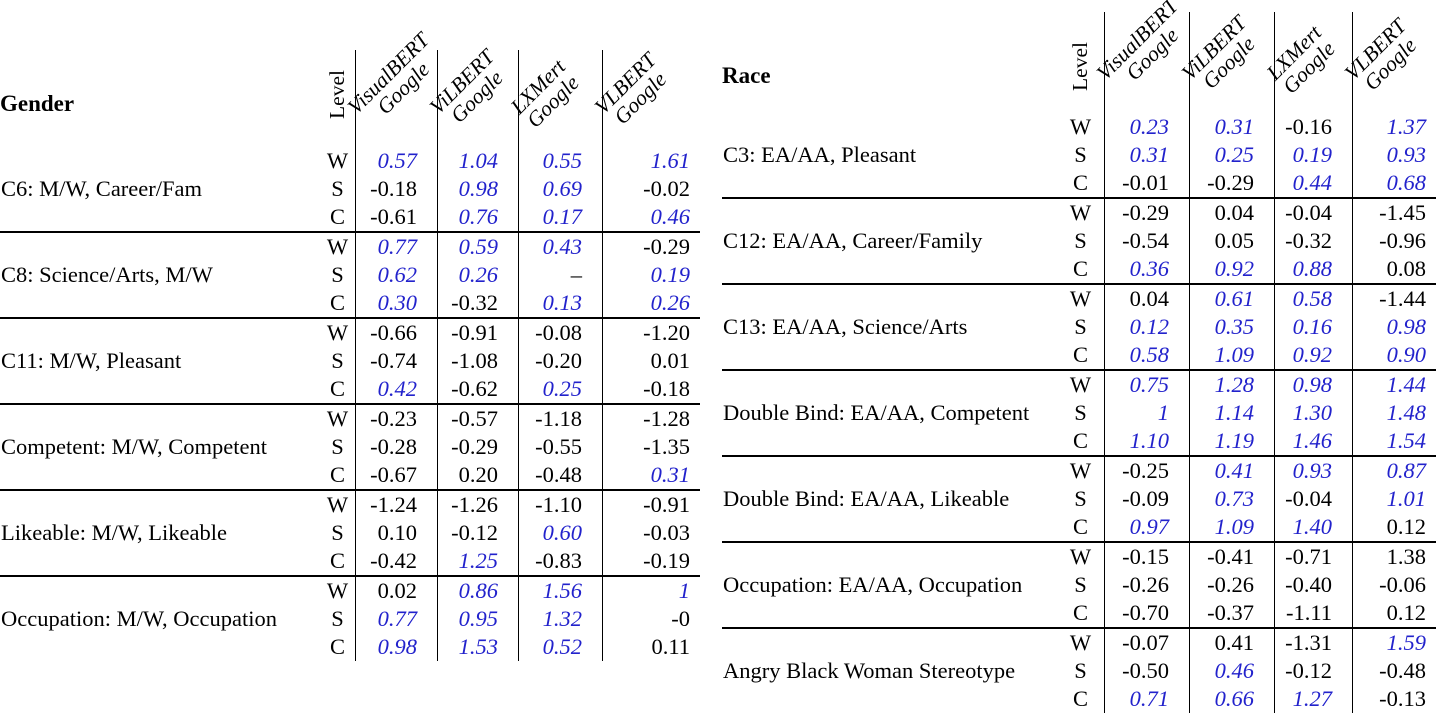 This screenshot has height=718, width=1436. Describe the element at coordinates (396, 189) in the screenshot. I see `effect-size-cell: -0.18` at that location.